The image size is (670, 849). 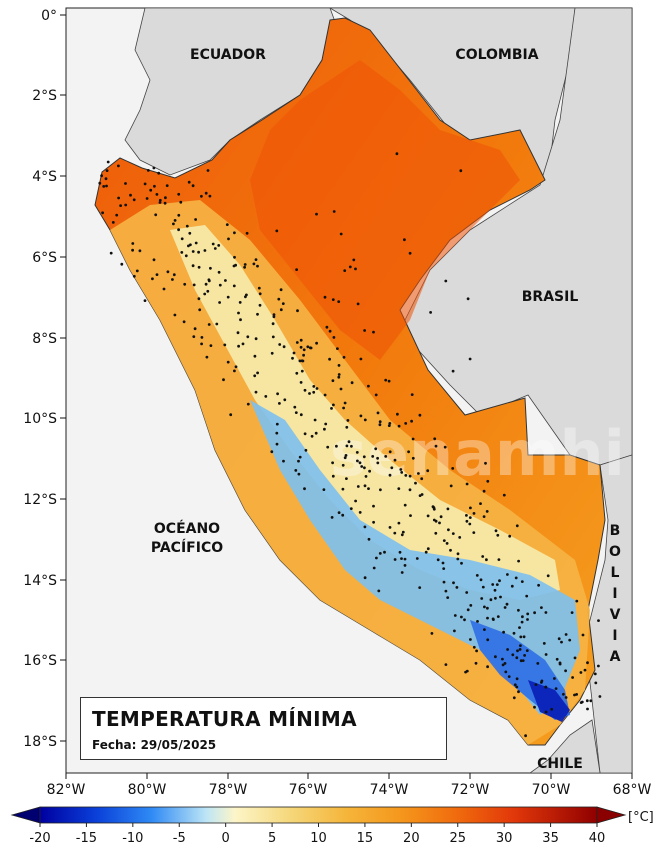 What do you see at coordinates (40, 500) in the screenshot?
I see `lat-tick-label: 12°S` at bounding box center [40, 500].